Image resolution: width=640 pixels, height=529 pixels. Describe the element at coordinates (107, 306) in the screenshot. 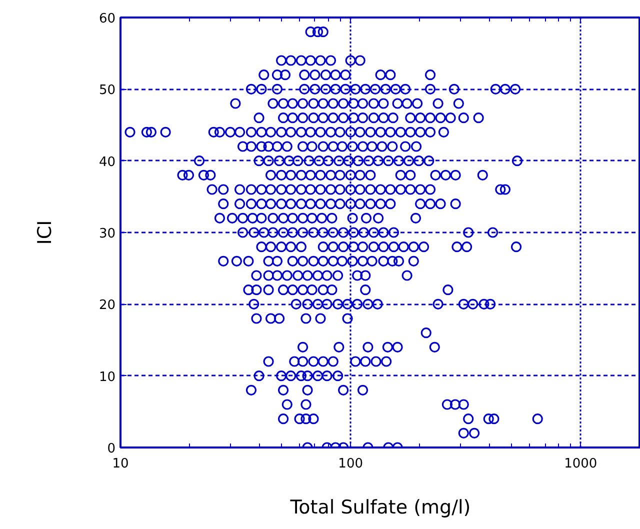

I see `y-tick-label: 20` at that location.